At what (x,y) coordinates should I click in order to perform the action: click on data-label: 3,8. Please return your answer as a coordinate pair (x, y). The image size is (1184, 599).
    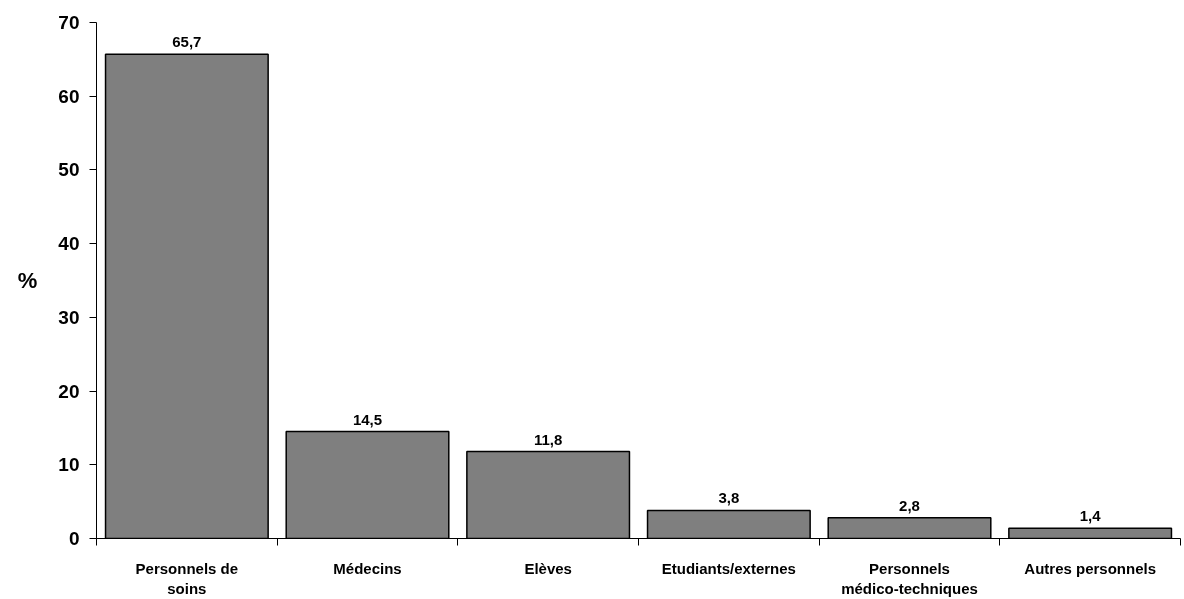
    Looking at the image, I should click on (729, 498).